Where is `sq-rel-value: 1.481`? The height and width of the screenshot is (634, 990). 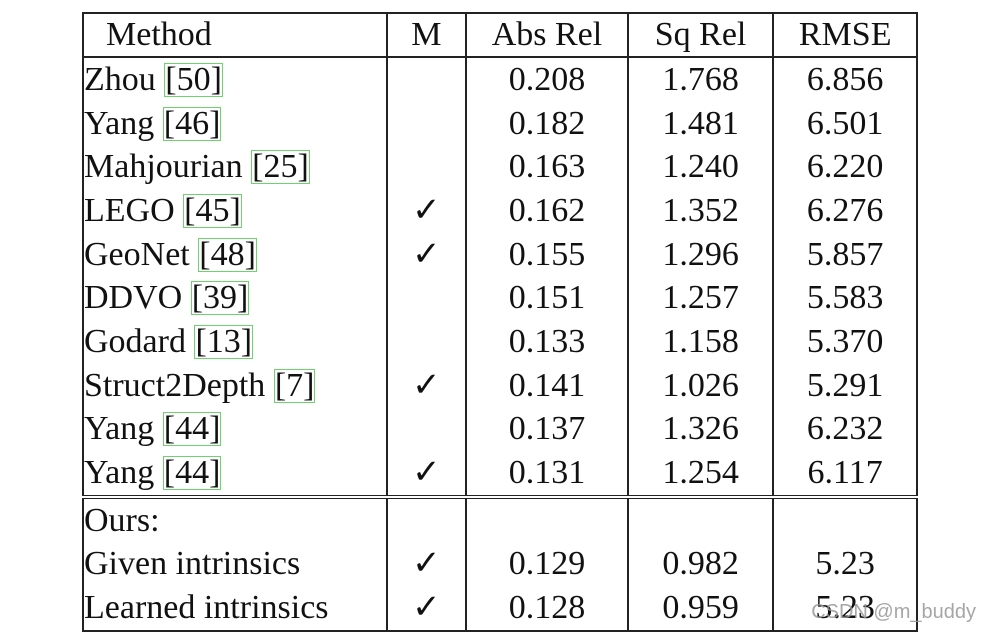
sq-rel-value: 1.481 is located at coordinates (700, 123).